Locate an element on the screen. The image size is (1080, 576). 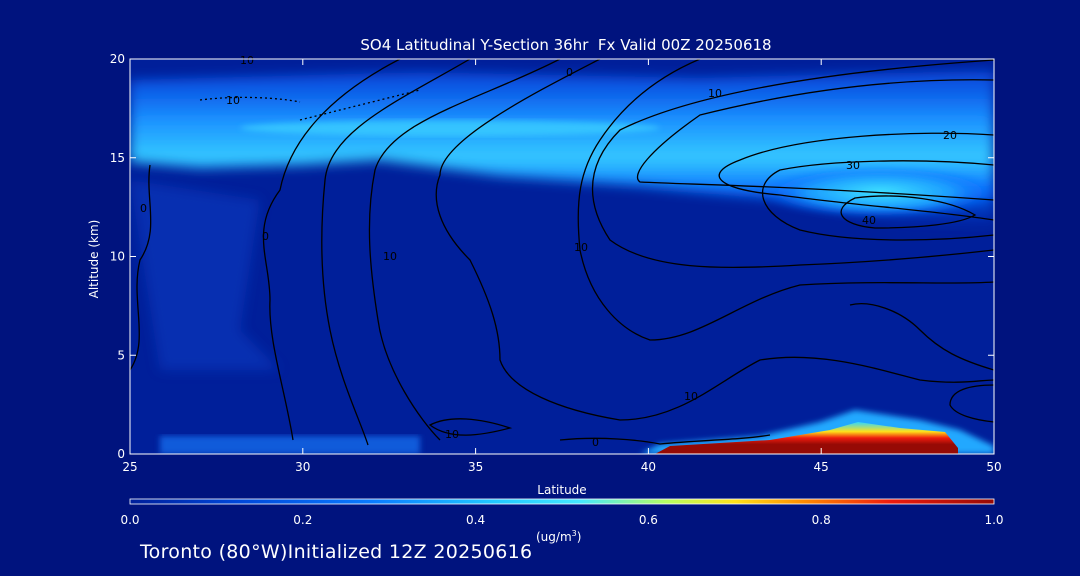
colorbar is located at coordinates (562, 501).